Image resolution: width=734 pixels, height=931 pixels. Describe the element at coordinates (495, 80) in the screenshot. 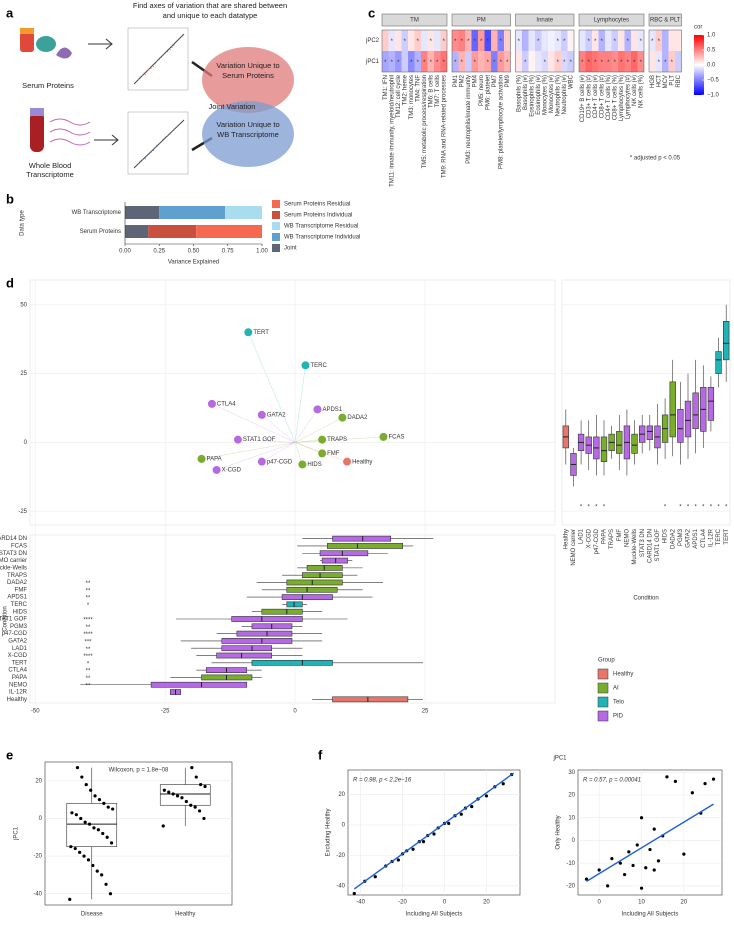

I see `column-label: PM7` at that location.